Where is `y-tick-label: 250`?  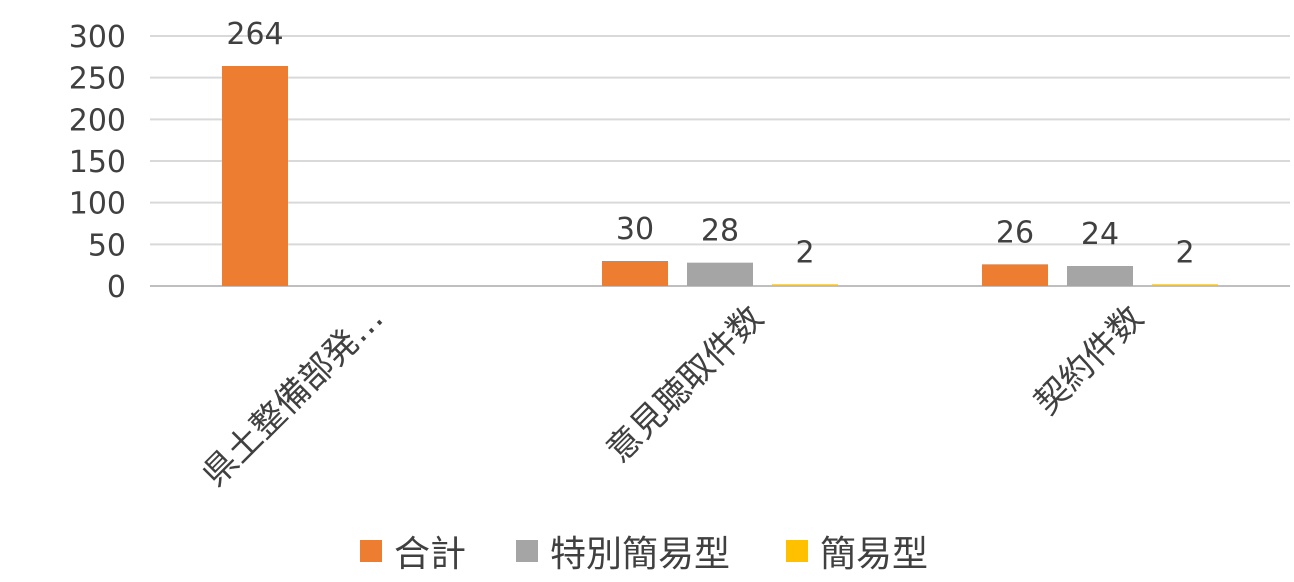 y-tick-label: 250 is located at coordinates (97, 79).